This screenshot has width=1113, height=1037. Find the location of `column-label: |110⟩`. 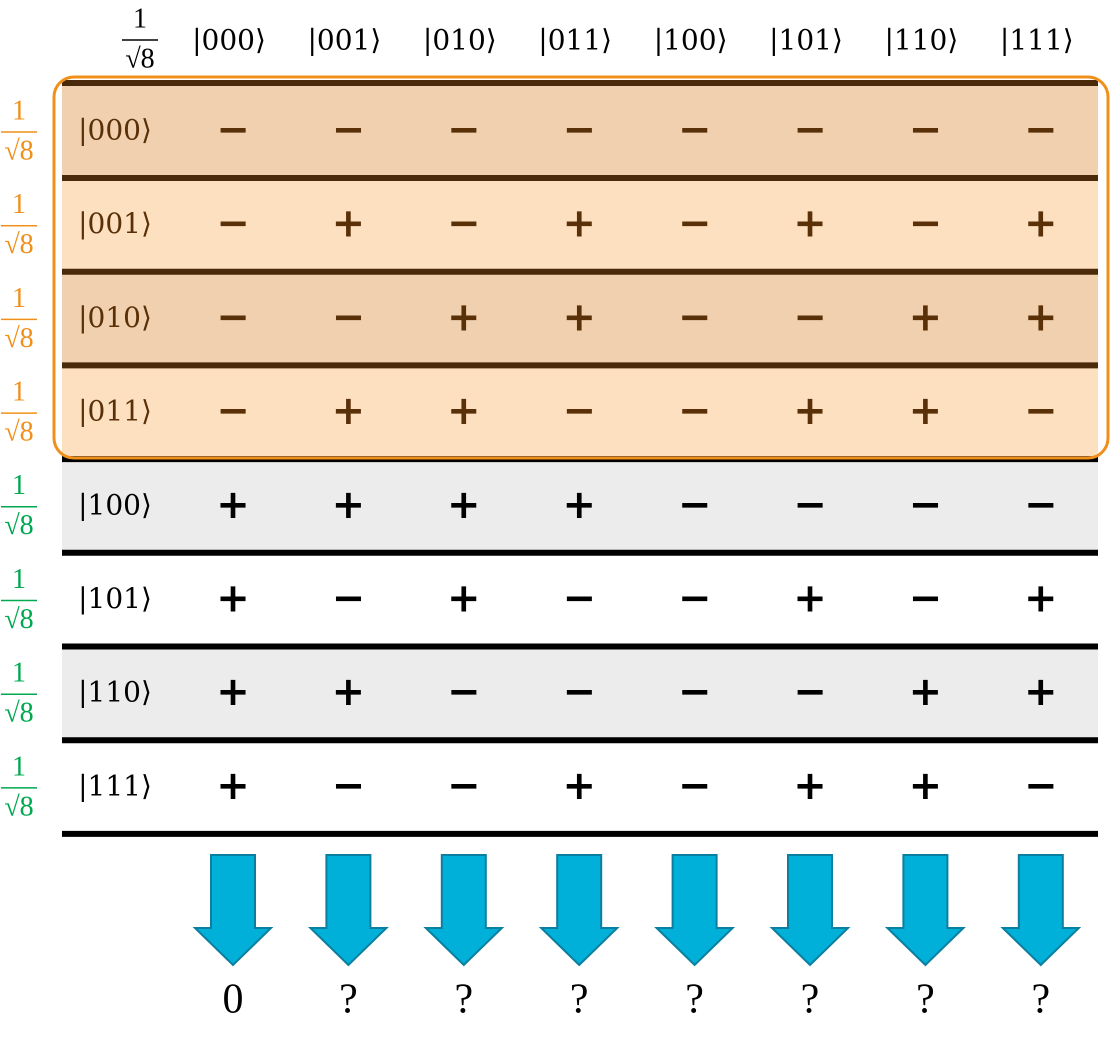

column-label: |110⟩ is located at coordinates (921, 40).